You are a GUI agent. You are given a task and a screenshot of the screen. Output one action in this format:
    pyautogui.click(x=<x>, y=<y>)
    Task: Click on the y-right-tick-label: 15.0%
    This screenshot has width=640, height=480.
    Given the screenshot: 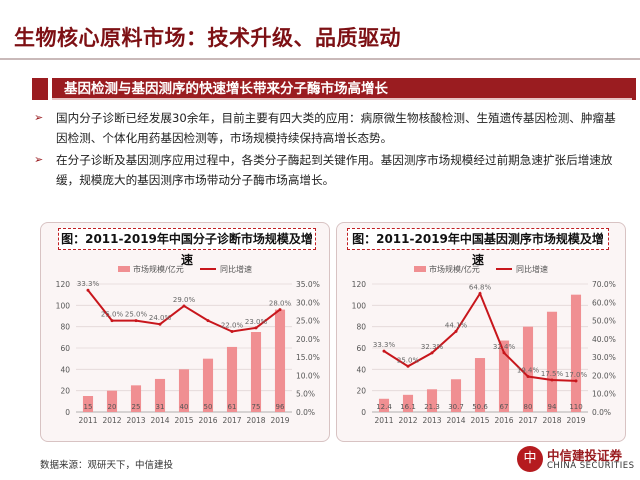 What is the action you would take?
    pyautogui.click(x=308, y=357)
    